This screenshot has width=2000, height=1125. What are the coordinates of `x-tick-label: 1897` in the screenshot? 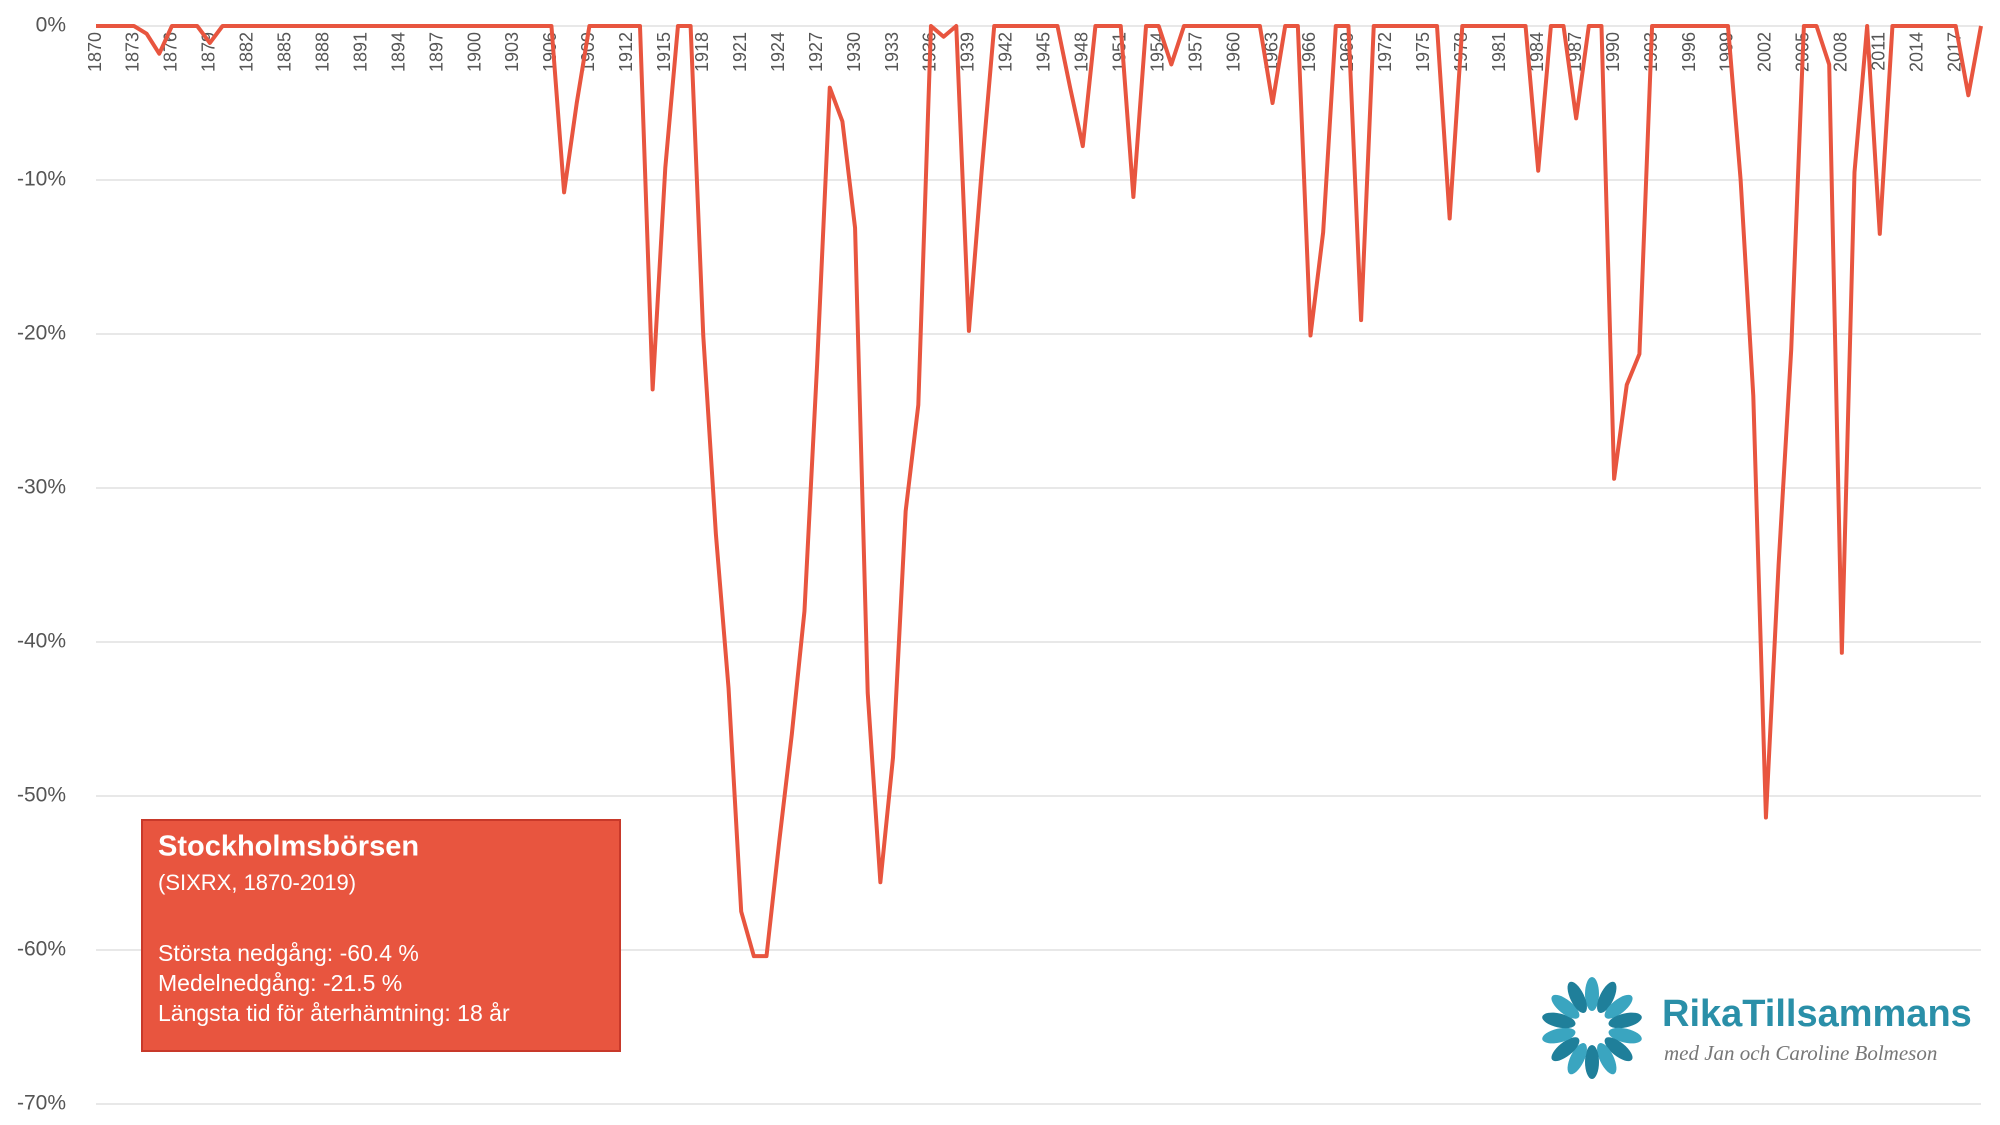 It's located at (436, 52).